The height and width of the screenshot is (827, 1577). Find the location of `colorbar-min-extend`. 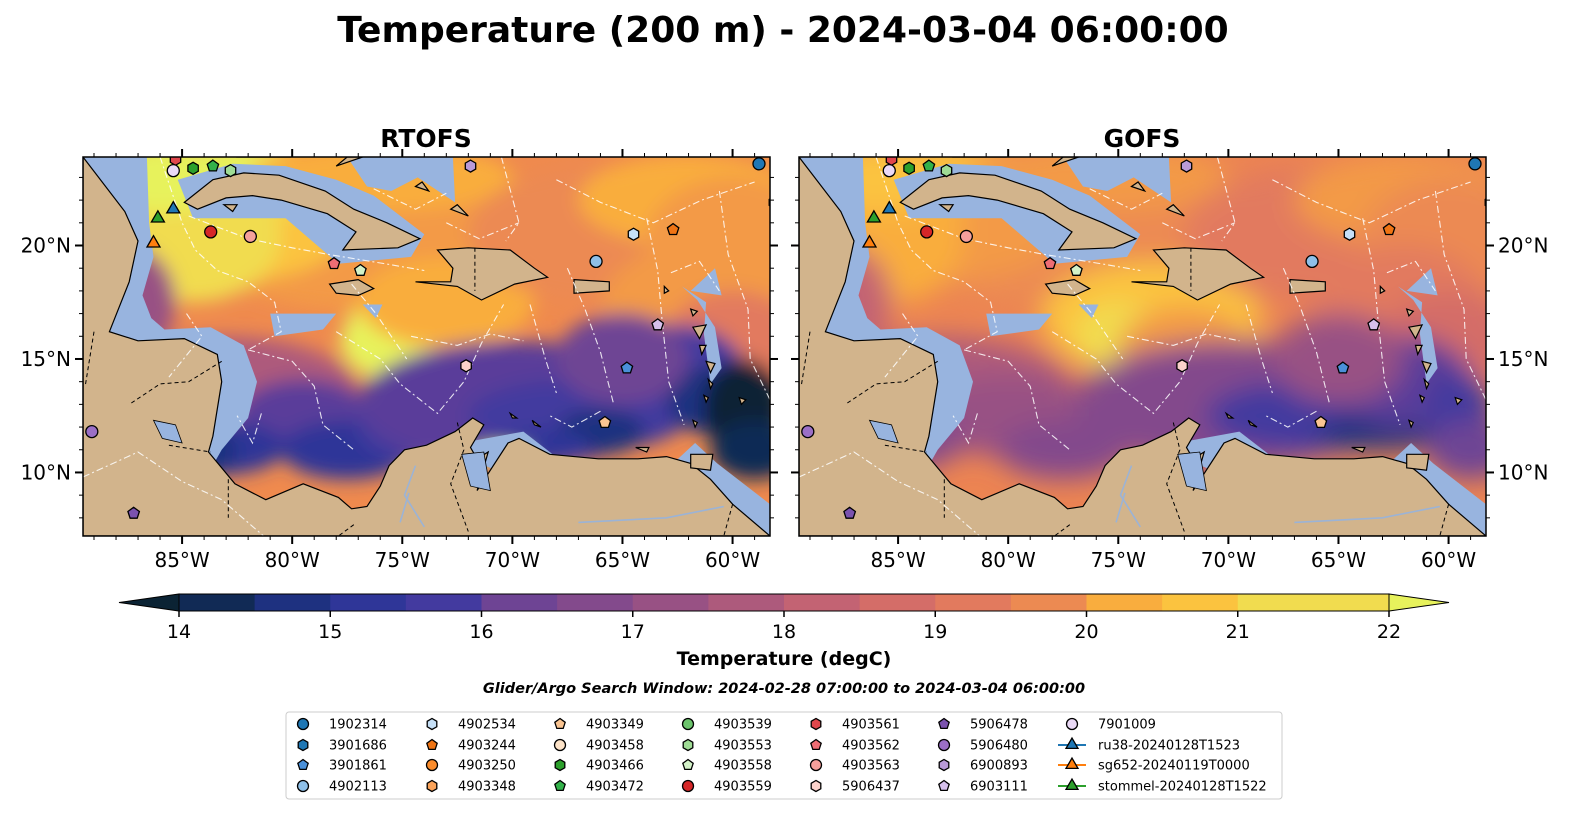

colorbar-min-extend is located at coordinates (149, 602).